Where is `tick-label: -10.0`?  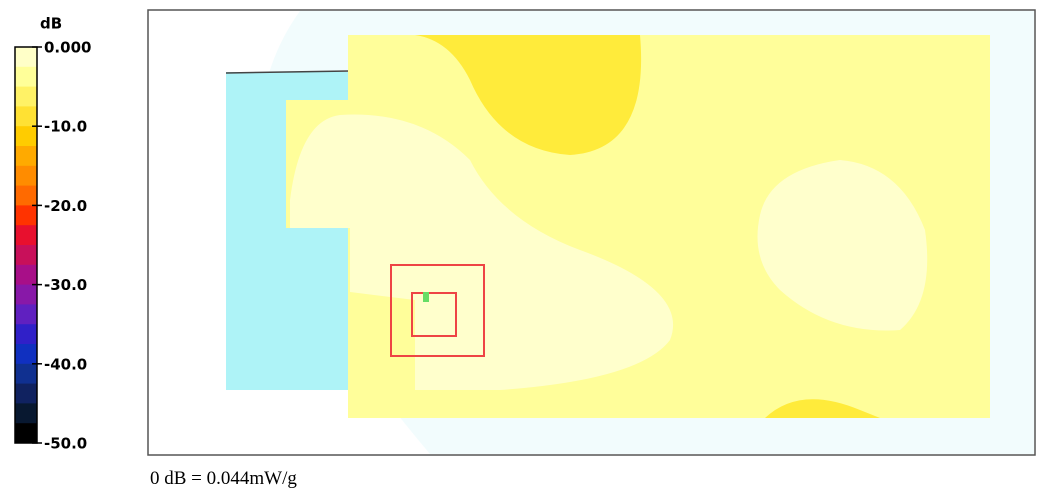 tick-label: -10.0 is located at coordinates (65, 127).